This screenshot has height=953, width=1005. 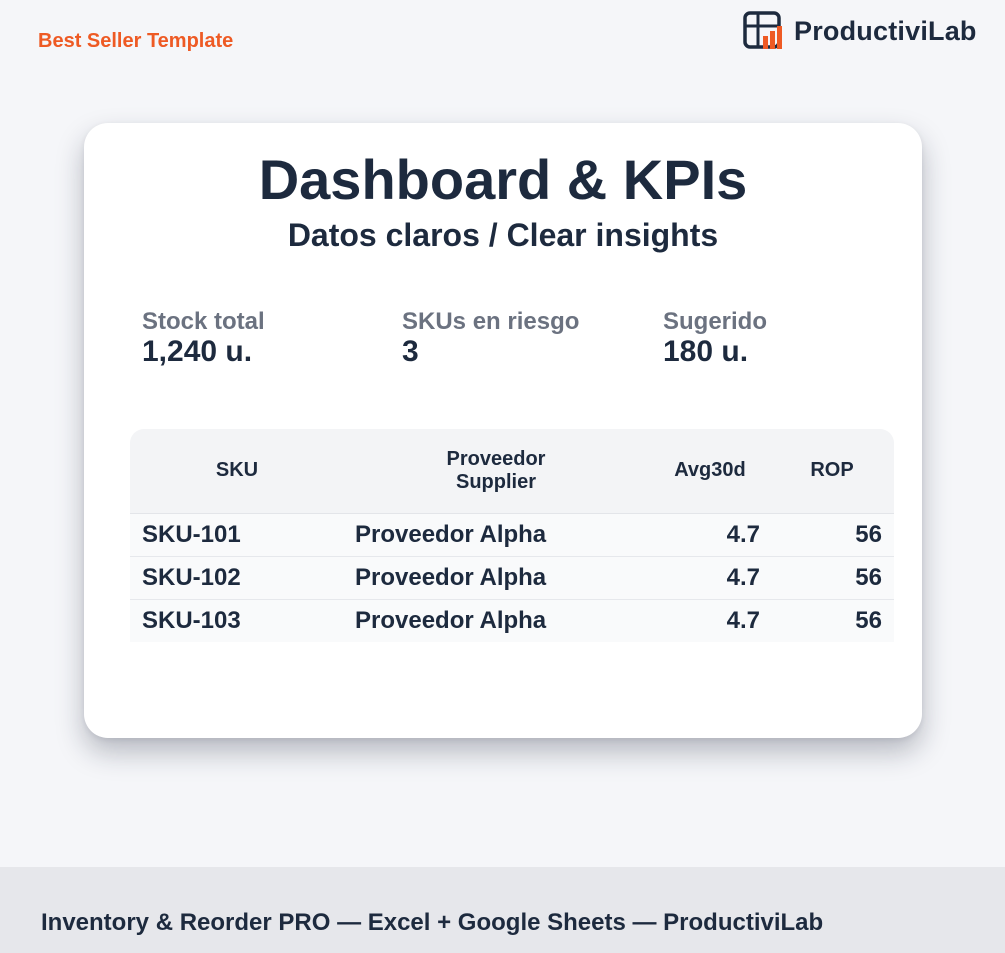 What do you see at coordinates (136, 41) in the screenshot?
I see `best-seller-badge: Best Seller Template` at bounding box center [136, 41].